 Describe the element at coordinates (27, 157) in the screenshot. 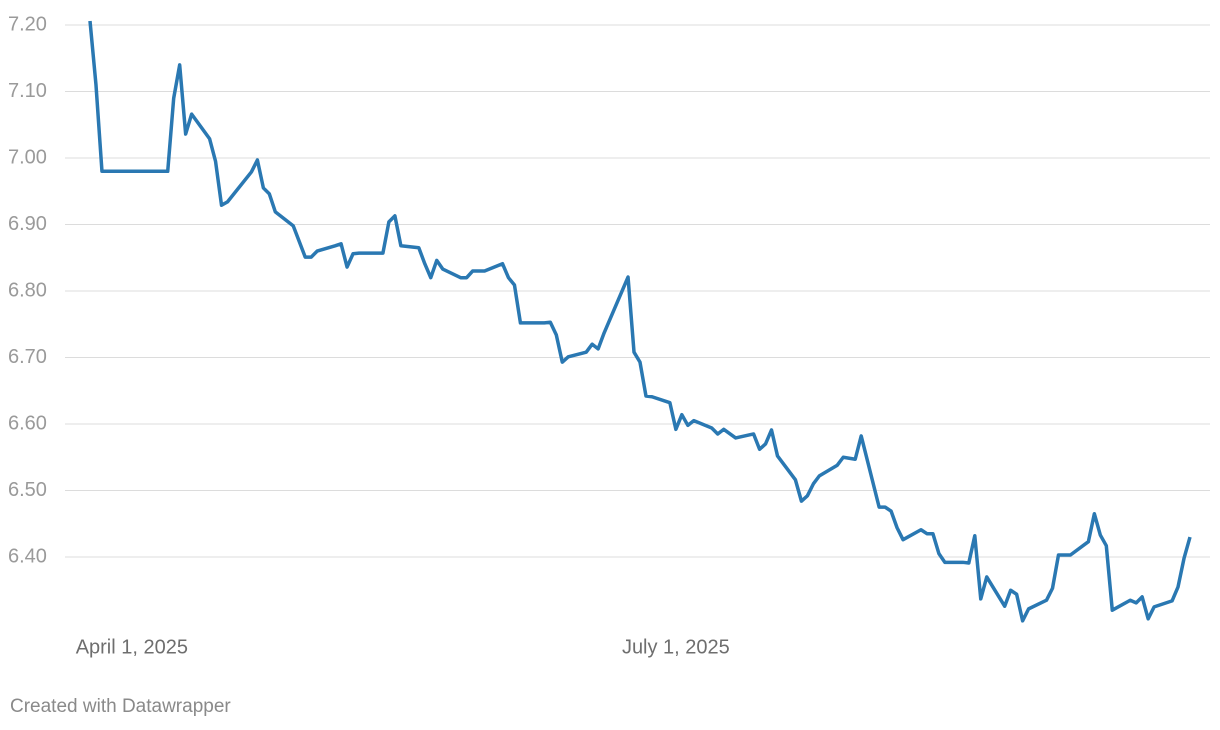

I see `y-tick-label: 7.00` at that location.